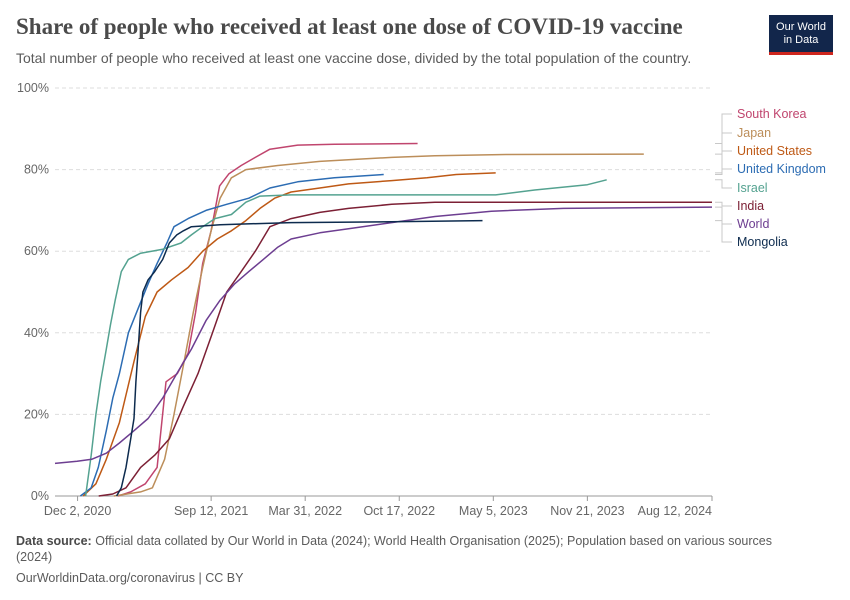 This screenshot has height=600, width=850. Describe the element at coordinates (36, 170) in the screenshot. I see `y-tick-label: 80%` at that location.